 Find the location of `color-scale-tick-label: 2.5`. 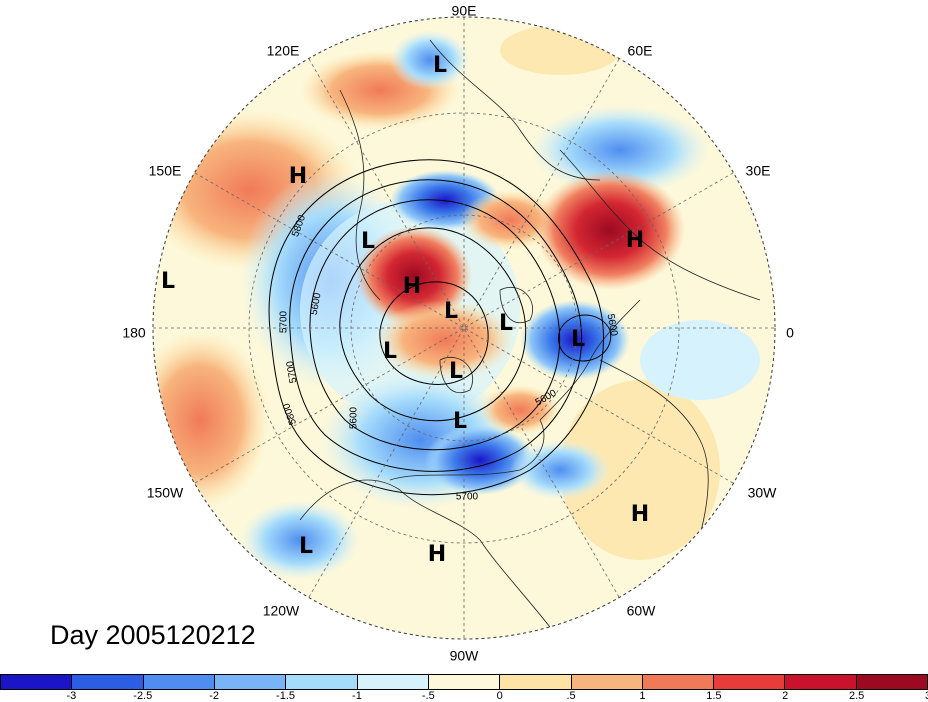

color-scale-tick-label: 2.5 is located at coordinates (856, 696).